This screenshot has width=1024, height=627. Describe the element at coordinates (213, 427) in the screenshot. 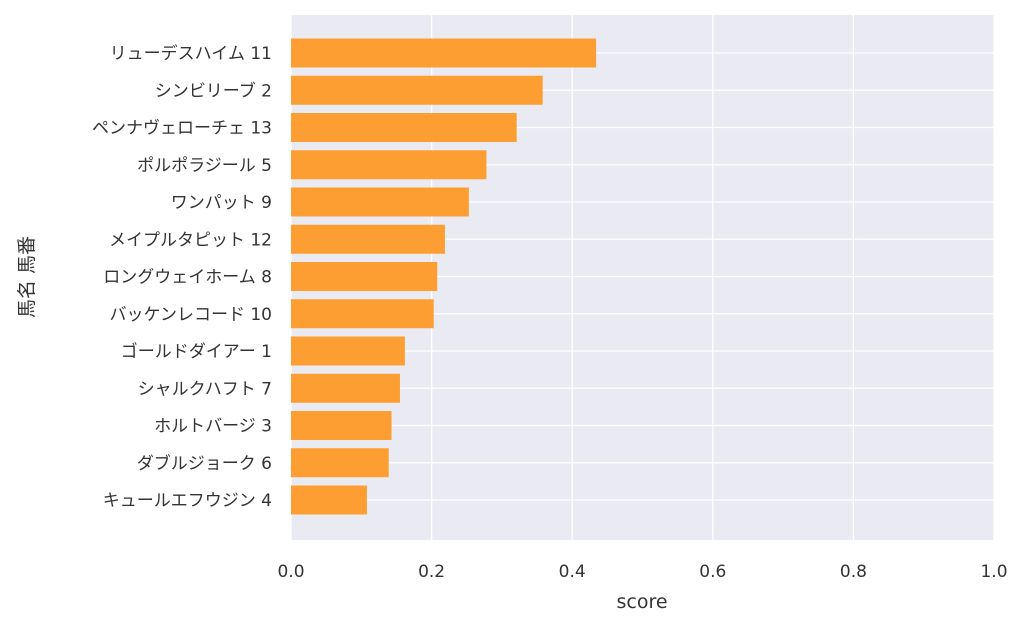

I see `category-label: ホルトバージ 3` at that location.